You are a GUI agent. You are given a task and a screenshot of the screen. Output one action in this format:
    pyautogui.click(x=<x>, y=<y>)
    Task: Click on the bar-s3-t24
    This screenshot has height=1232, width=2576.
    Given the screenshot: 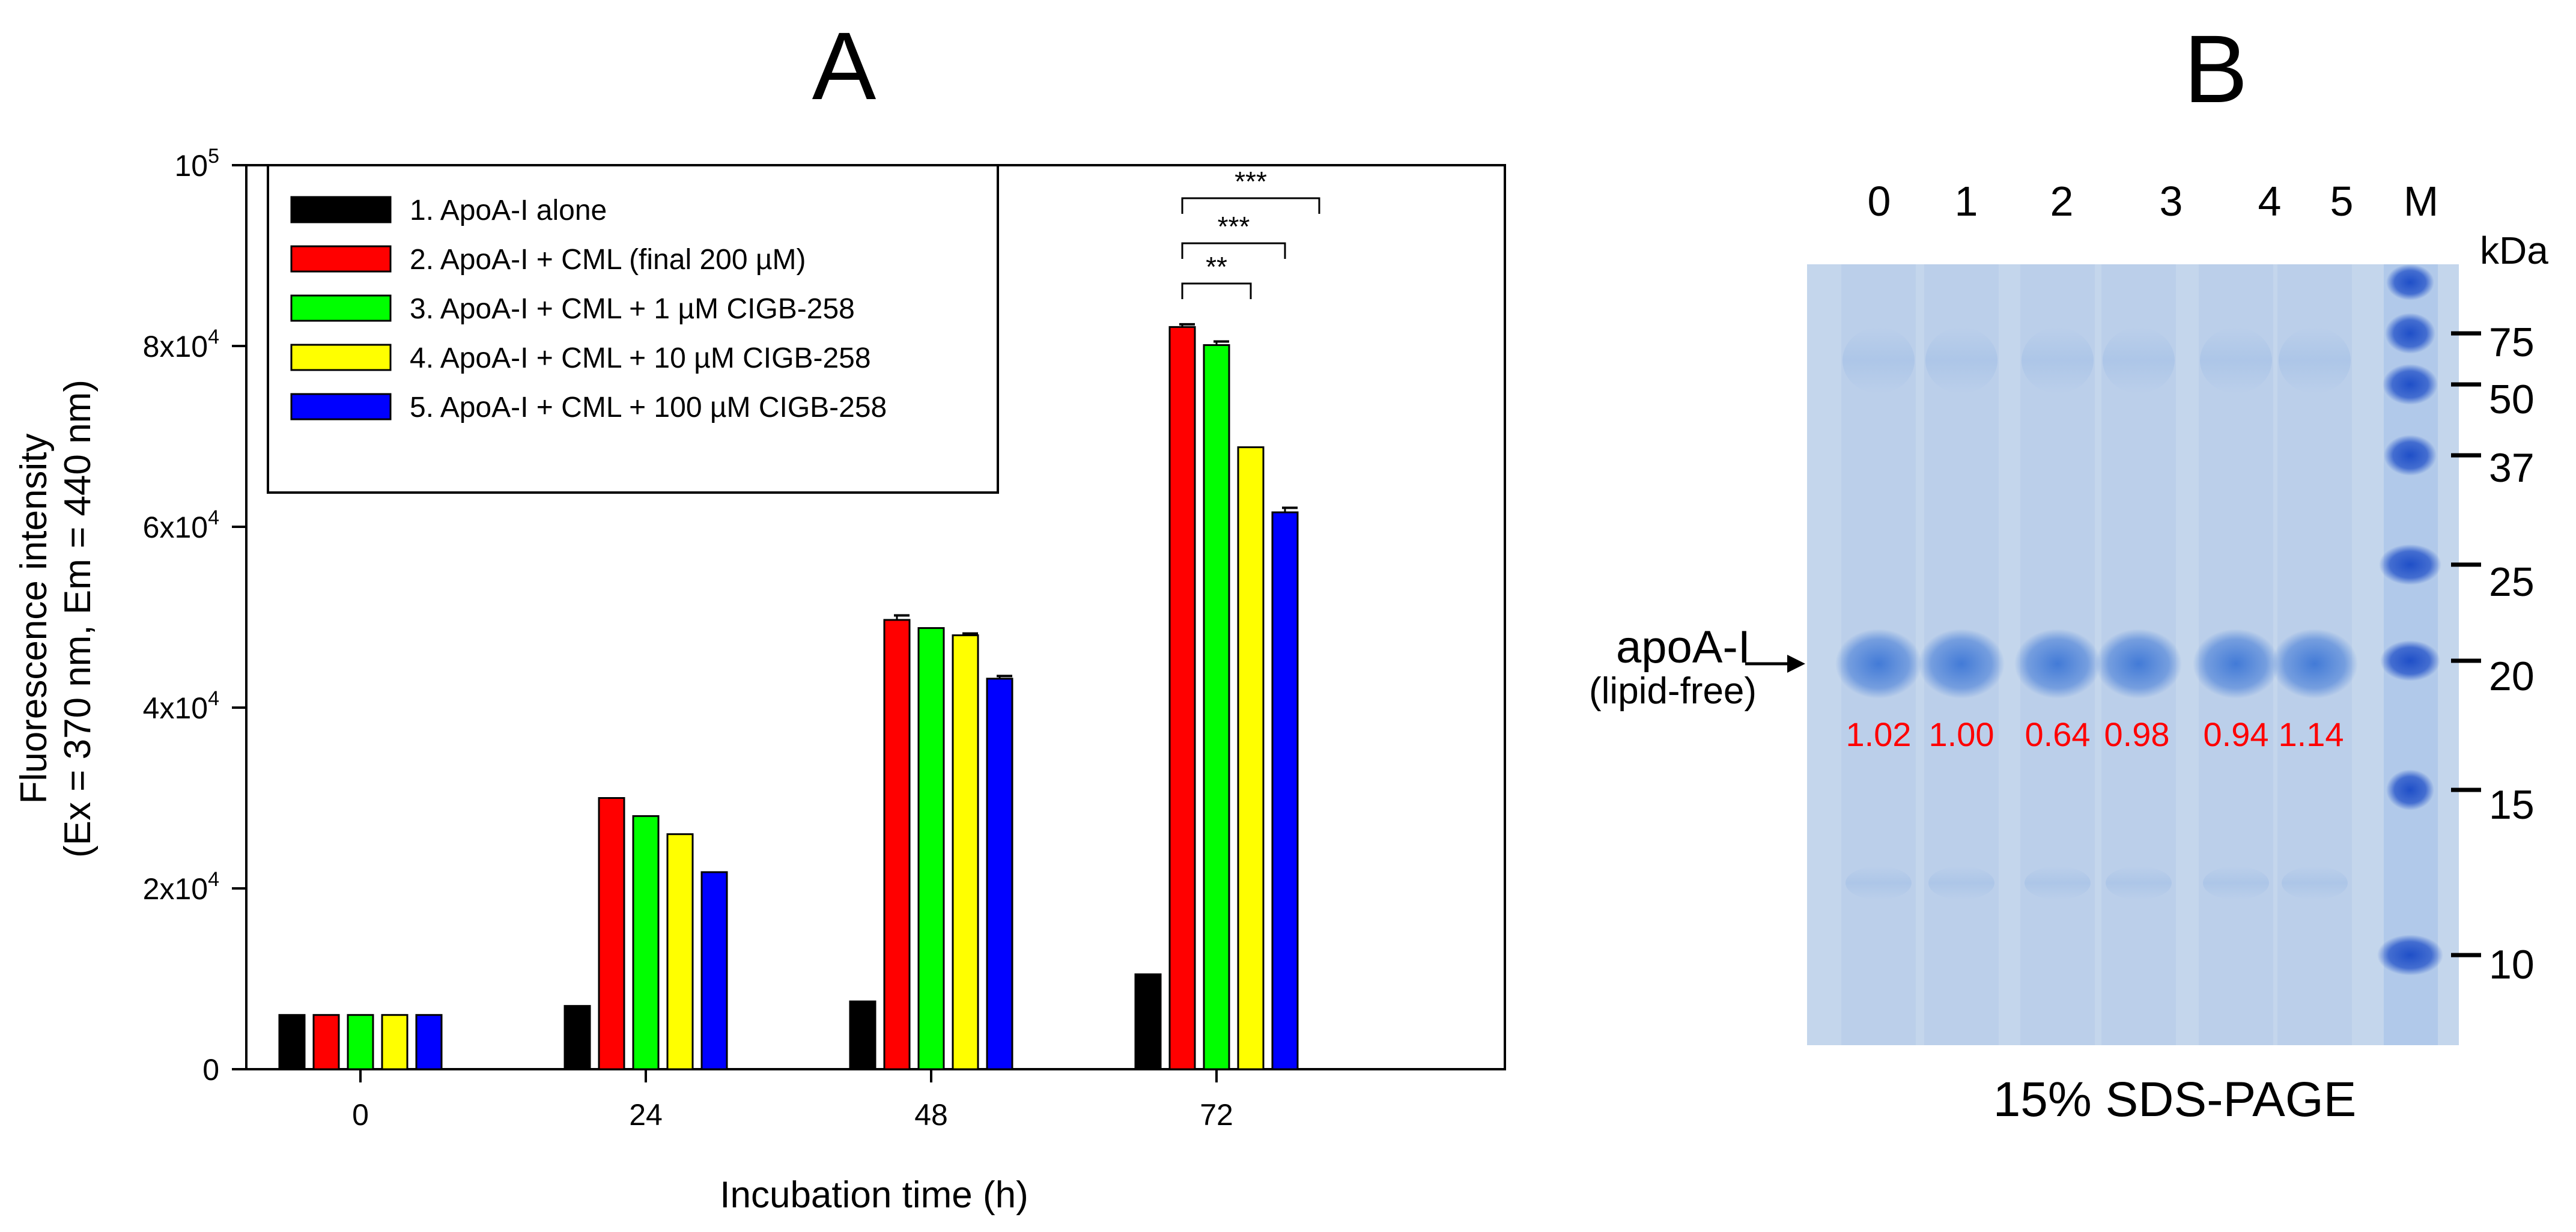 What is the action you would take?
    pyautogui.click(x=646, y=943)
    